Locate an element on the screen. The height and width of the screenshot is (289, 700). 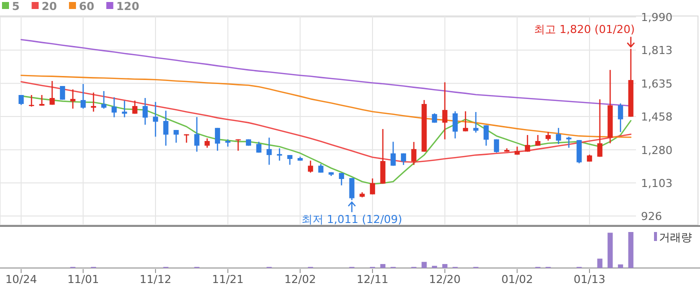
y-tick-label: 1,813 is located at coordinates (656, 51).